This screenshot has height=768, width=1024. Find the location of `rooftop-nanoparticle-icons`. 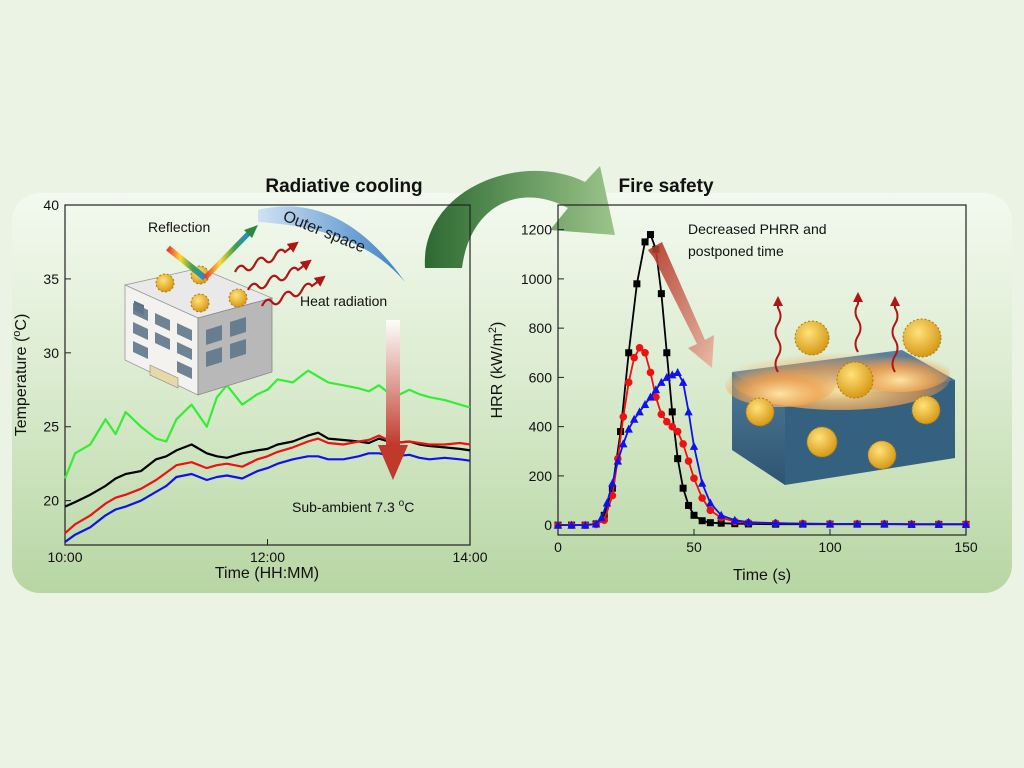

rooftop-nanoparticle-icons is located at coordinates (201, 289).